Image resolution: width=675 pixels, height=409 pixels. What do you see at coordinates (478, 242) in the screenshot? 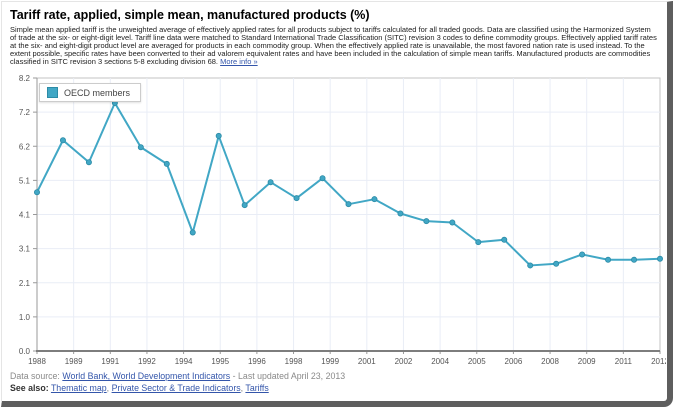
I see `data-point-2005` at bounding box center [478, 242].